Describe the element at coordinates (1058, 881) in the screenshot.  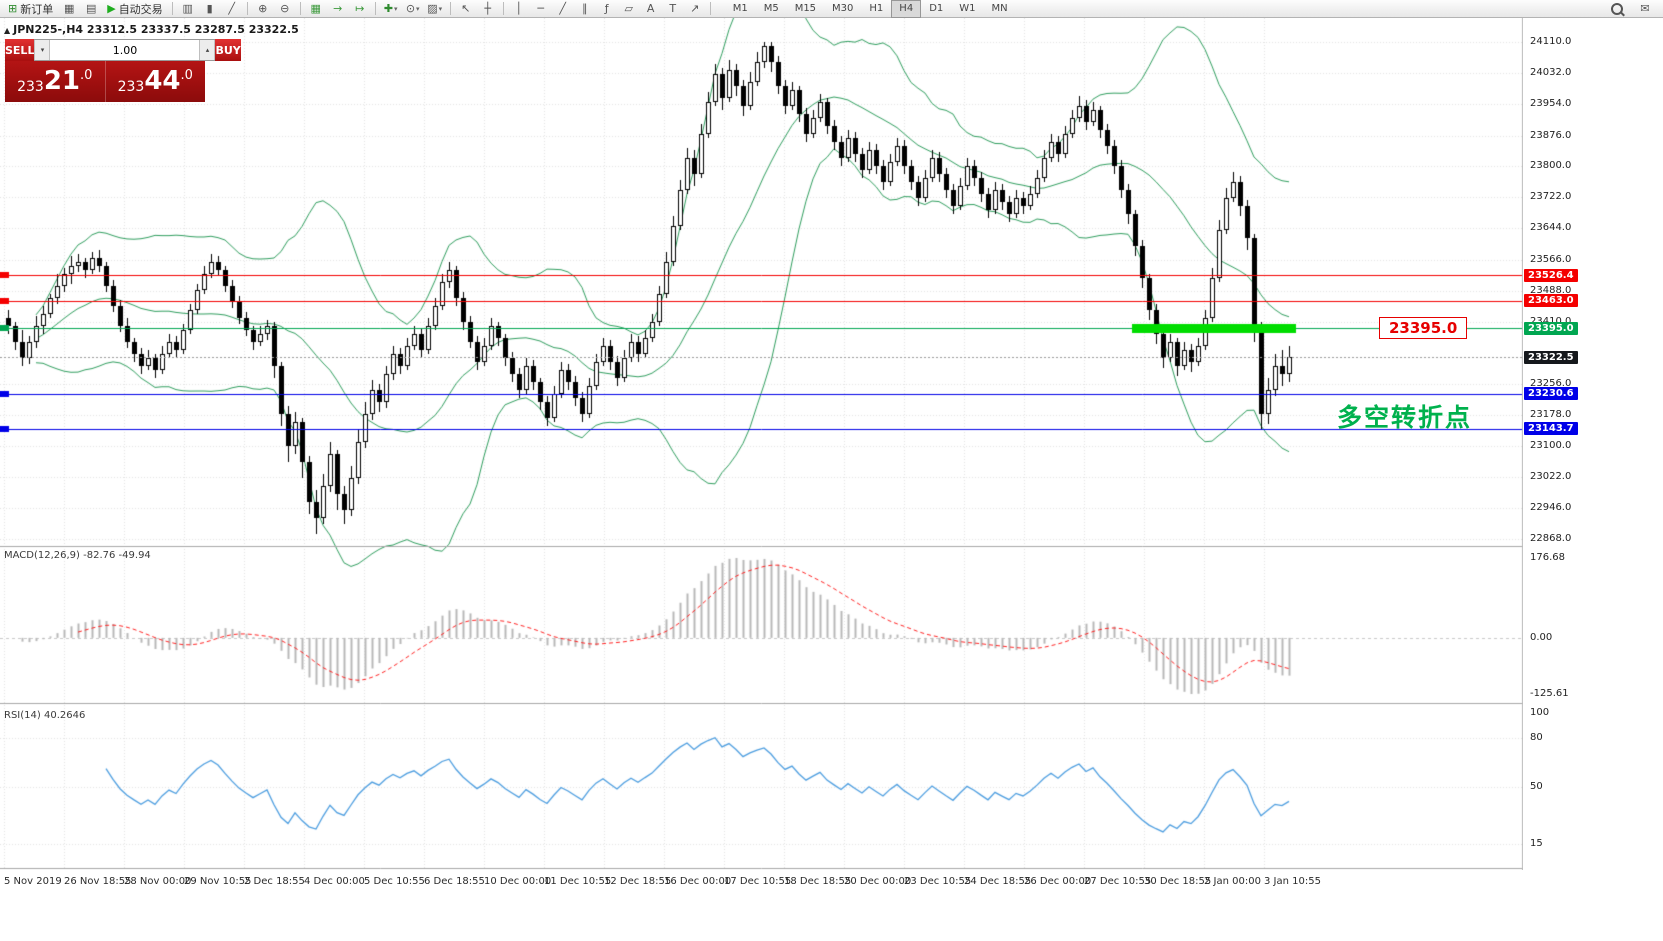
I see `time-axis-label: 26 Dec 00:00` at that location.